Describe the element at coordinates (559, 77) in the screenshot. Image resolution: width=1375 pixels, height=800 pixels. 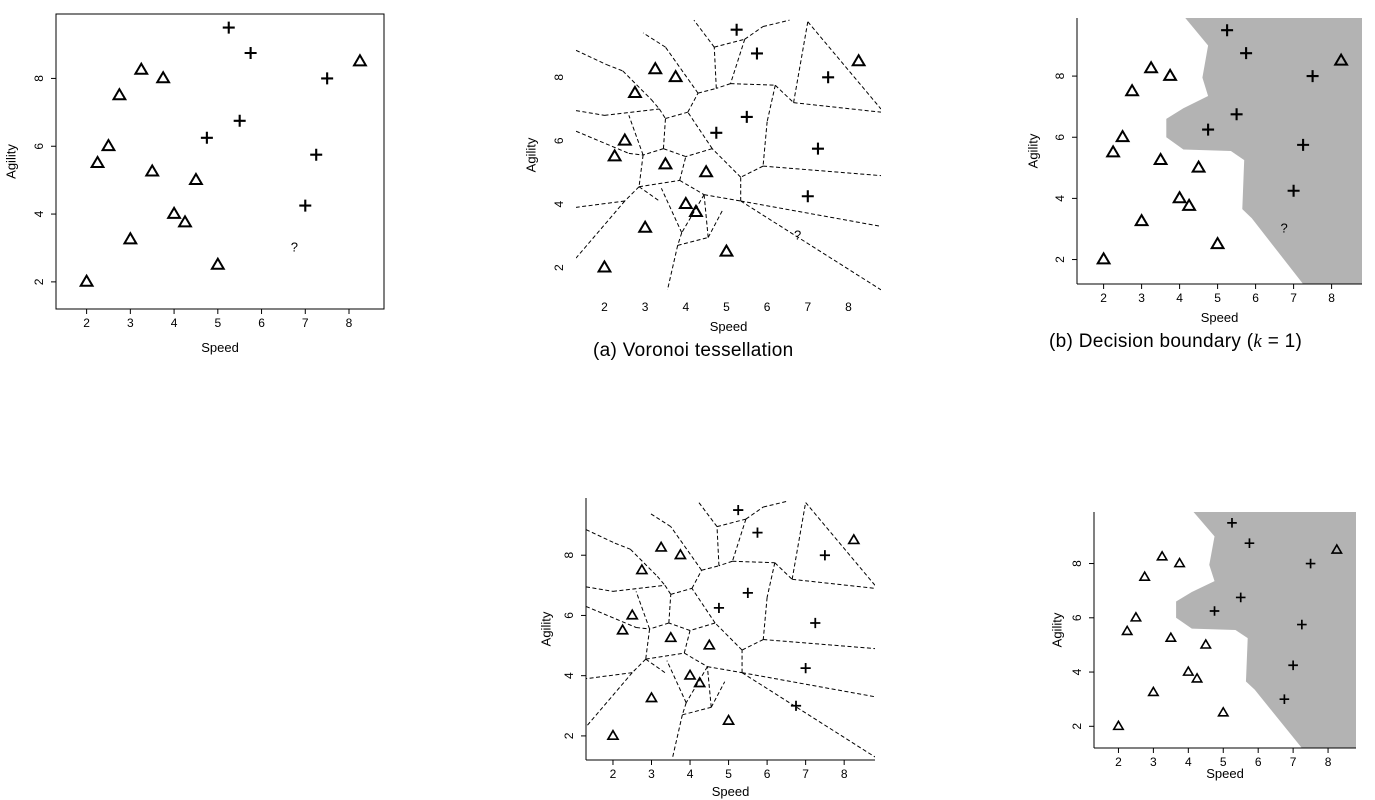
I see `y-tick-label: 8` at that location.